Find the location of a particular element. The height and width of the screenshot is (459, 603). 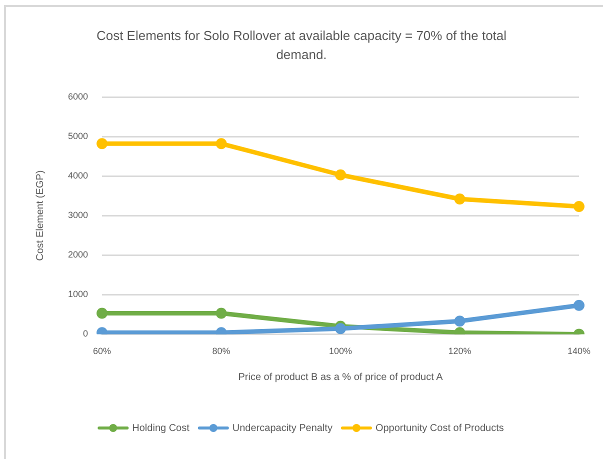

y-tick-label: 0 is located at coordinates (85, 333).